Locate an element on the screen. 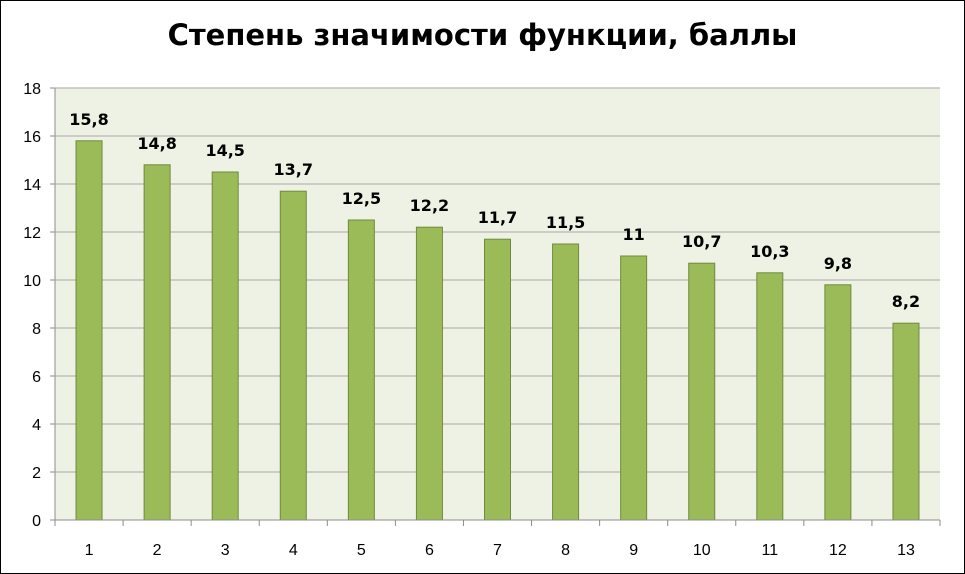  x-tick-label-6: 6 is located at coordinates (429, 550).